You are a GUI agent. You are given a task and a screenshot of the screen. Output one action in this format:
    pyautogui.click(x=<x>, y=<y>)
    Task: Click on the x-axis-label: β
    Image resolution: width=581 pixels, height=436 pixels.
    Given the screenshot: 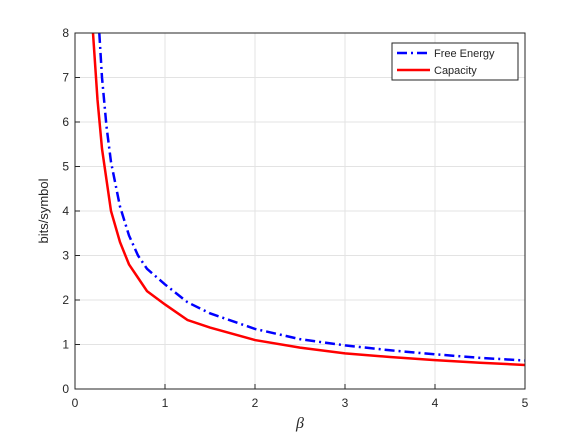 What is the action you would take?
    pyautogui.click(x=299, y=423)
    